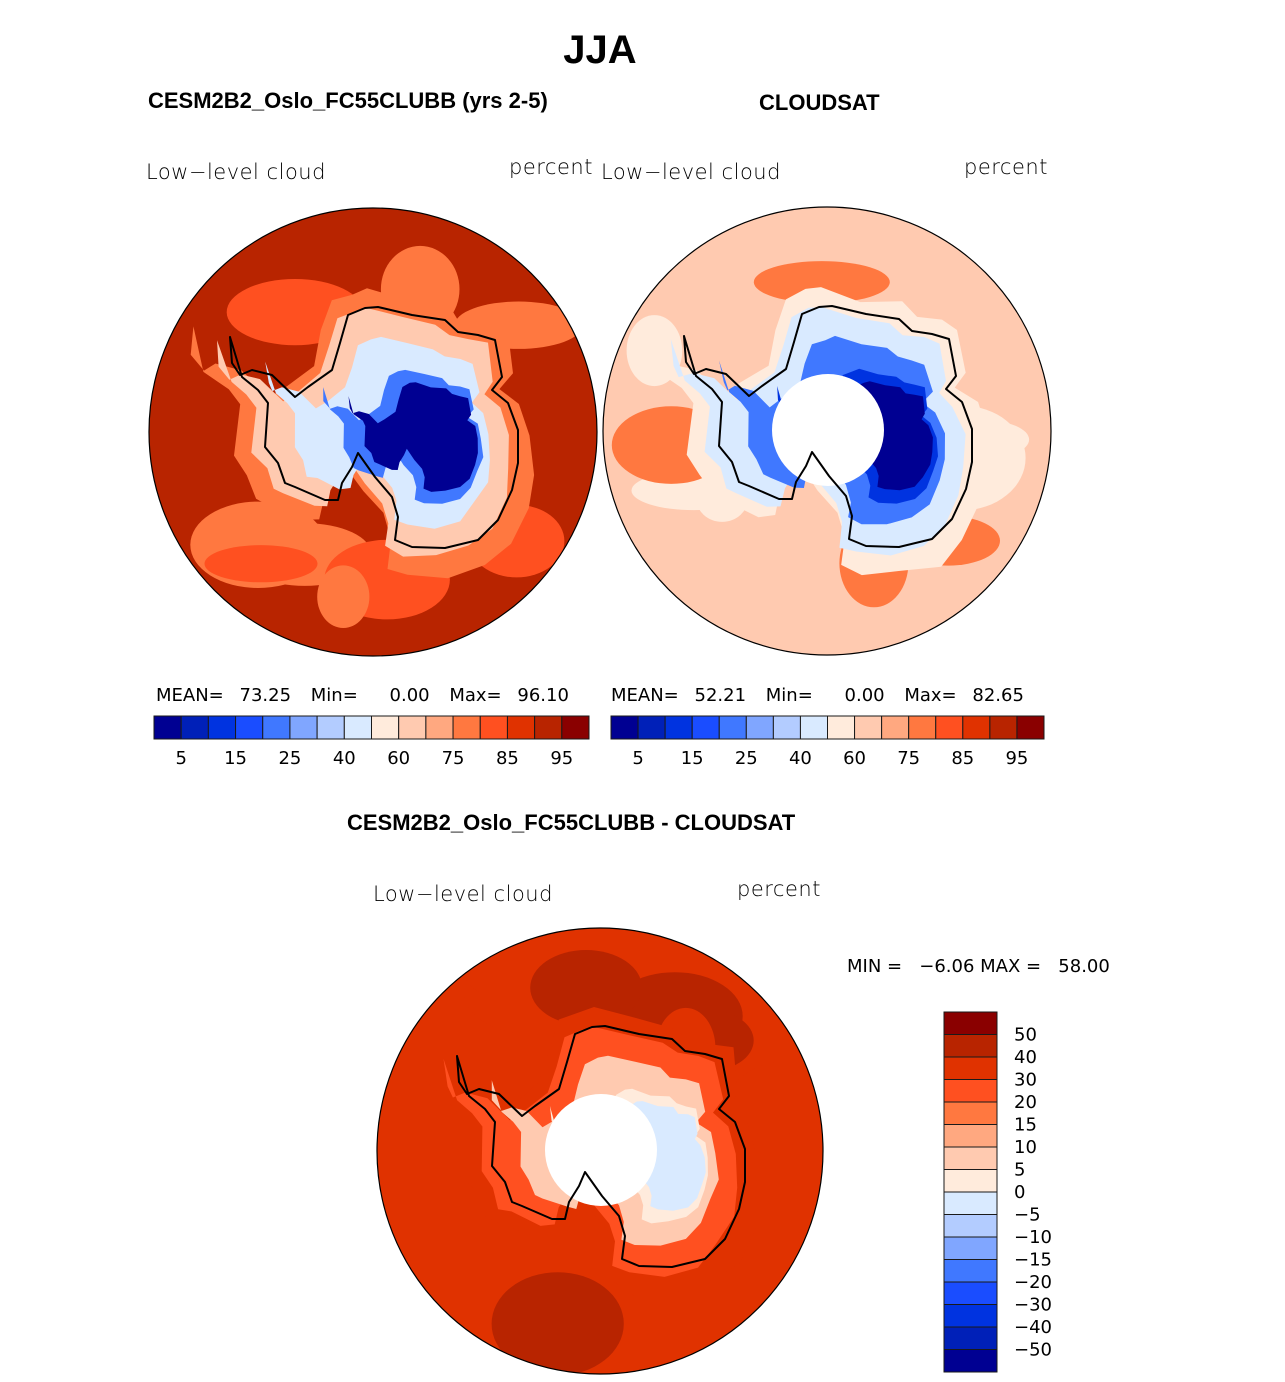 The image size is (1285, 1382). I want to click on stats-model: MEAN= 73.25 Min= 0.00 Max= 96.10, so click(362, 695).